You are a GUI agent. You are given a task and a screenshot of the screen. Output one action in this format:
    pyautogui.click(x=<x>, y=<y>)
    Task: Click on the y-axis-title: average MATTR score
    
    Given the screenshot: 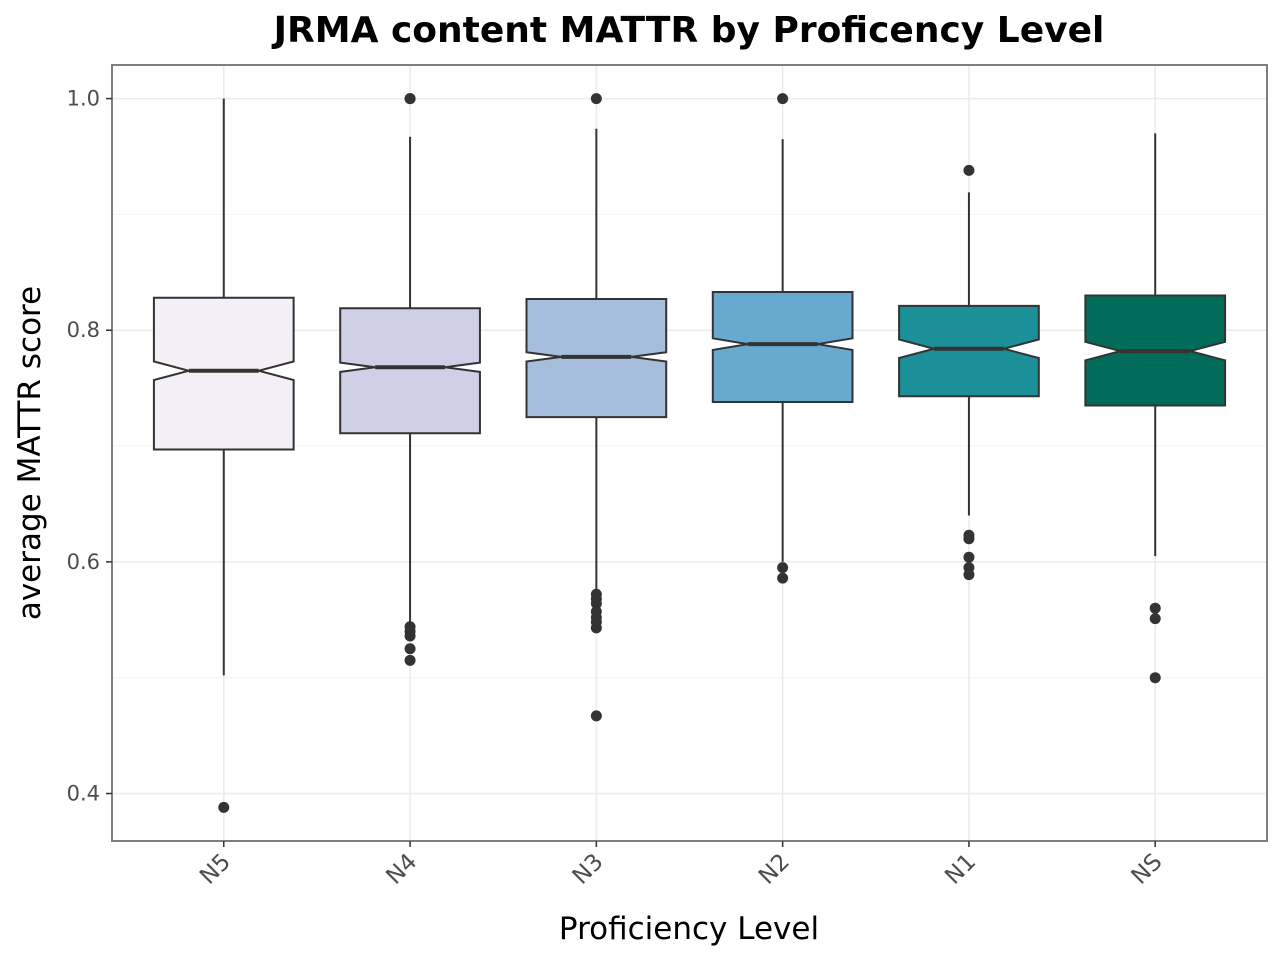 What is the action you would take?
    pyautogui.click(x=30, y=453)
    